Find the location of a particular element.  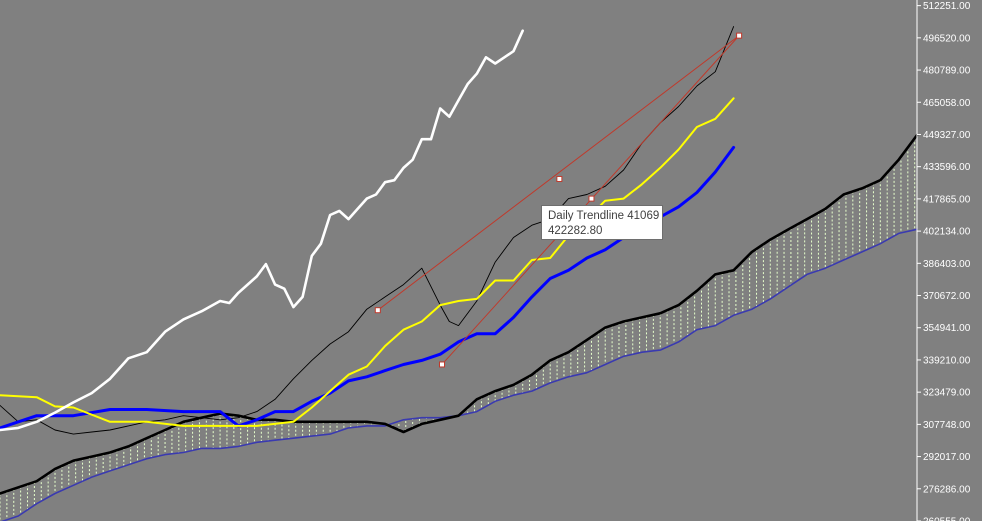

tooltip-name: Daily Trendline 41069 is located at coordinates (604, 216).